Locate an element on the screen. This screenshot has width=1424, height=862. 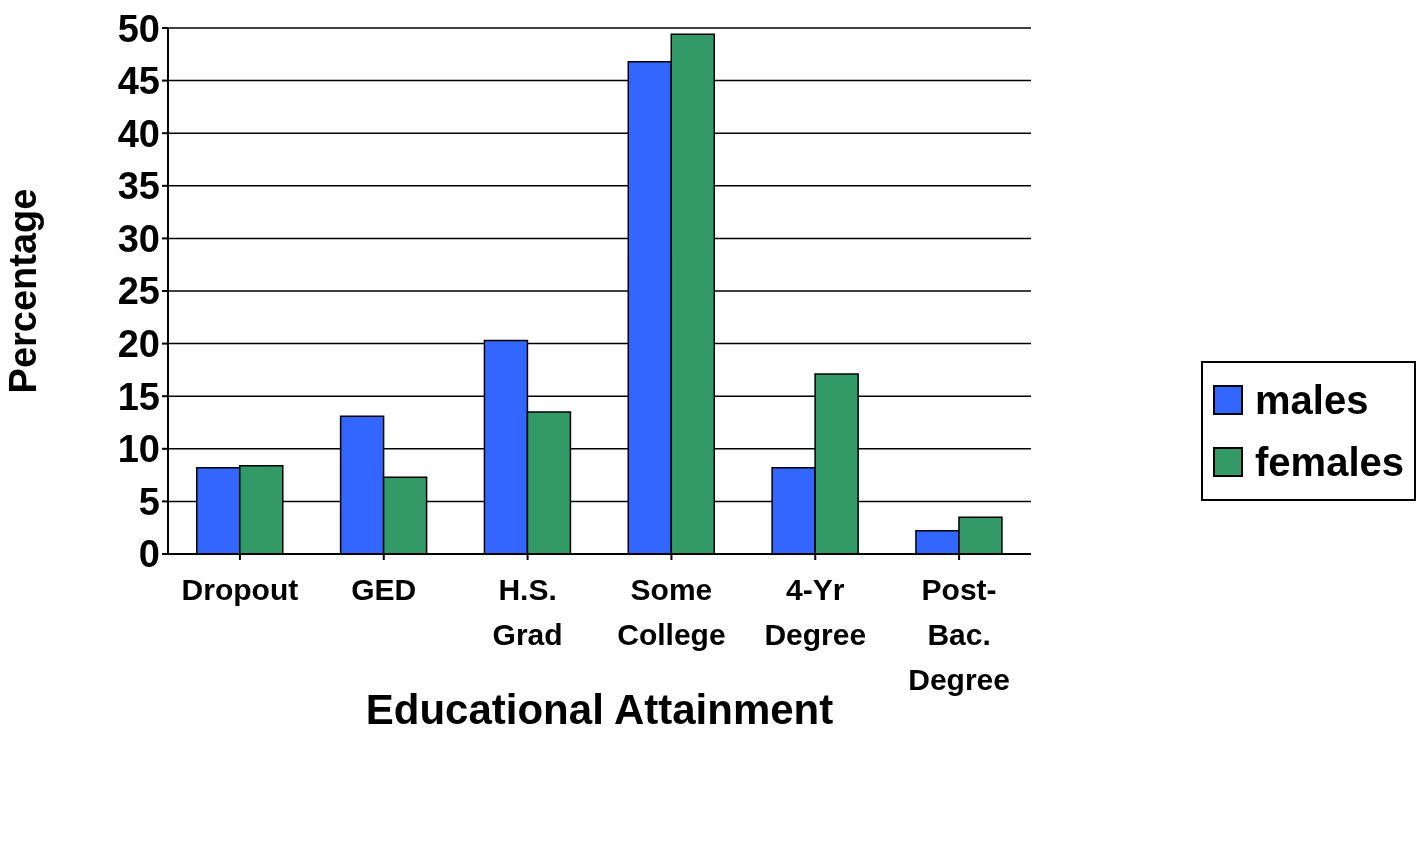
x-tick-label: Dropout is located at coordinates (240, 589).